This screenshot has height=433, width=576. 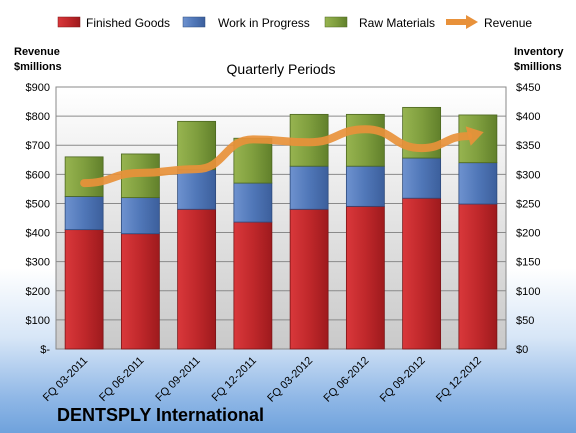 What do you see at coordinates (69, 22) in the screenshot?
I see `legend-swatch-finished-goods` at bounding box center [69, 22].